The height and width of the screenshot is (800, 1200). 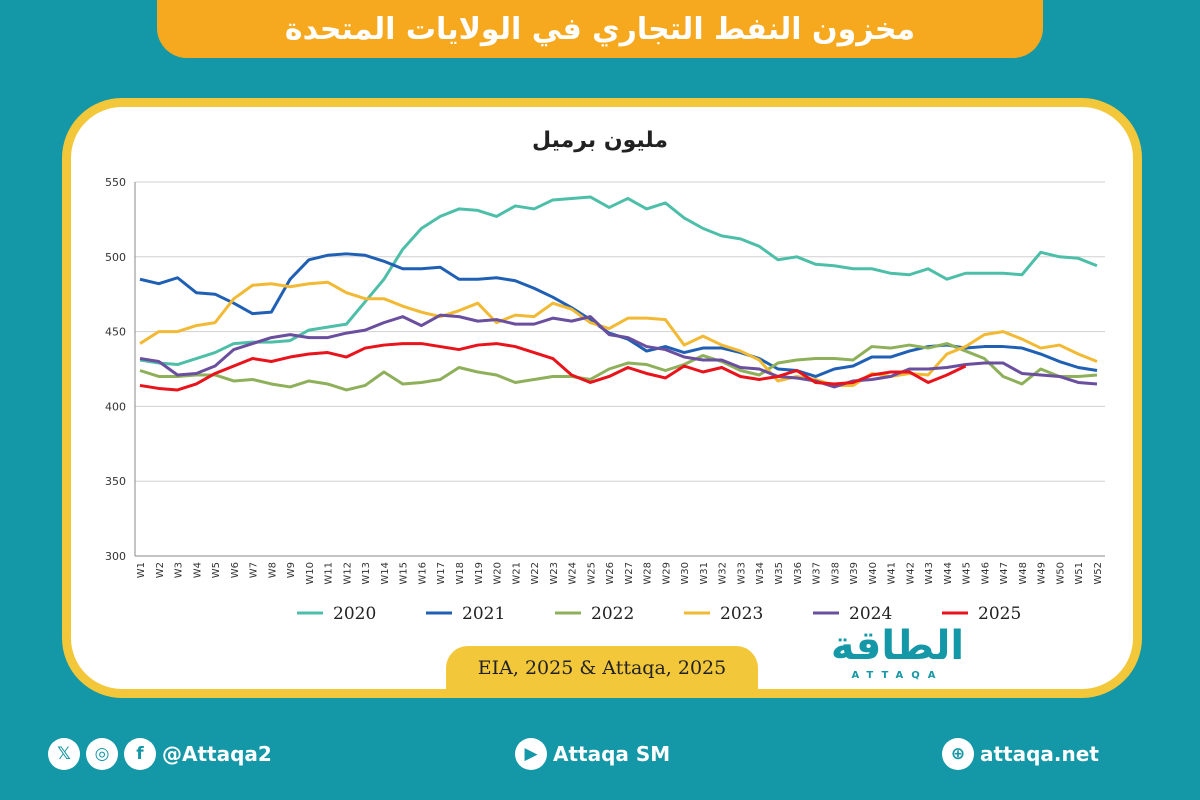 I want to click on x-tick-label: W32, so click(x=723, y=573).